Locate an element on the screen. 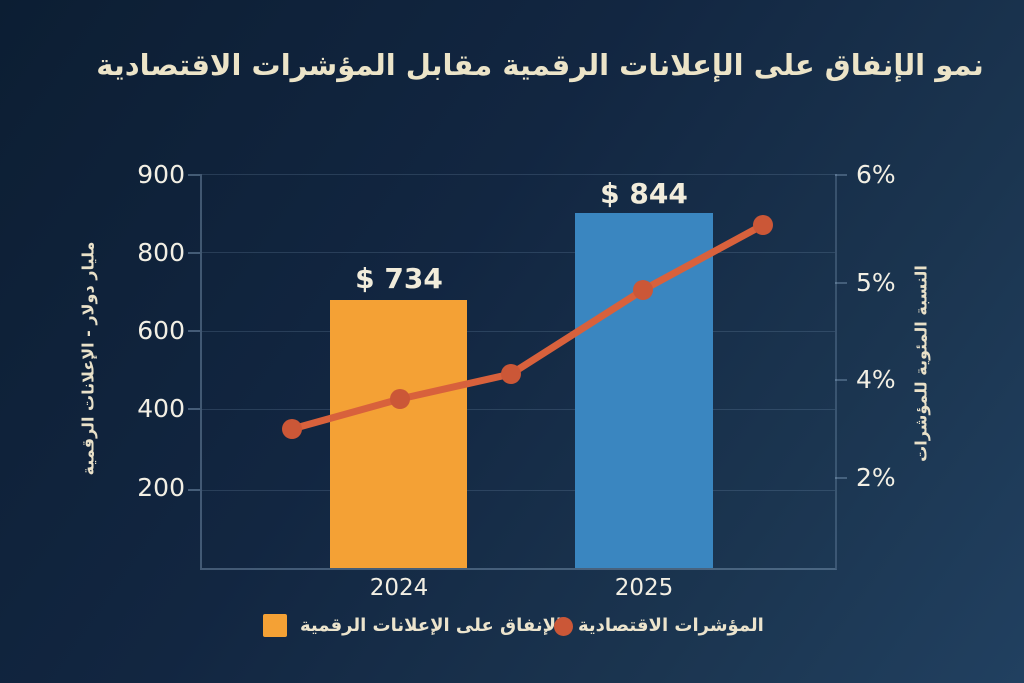  right-axis-tick-4pct: 4% is located at coordinates (876, 379).